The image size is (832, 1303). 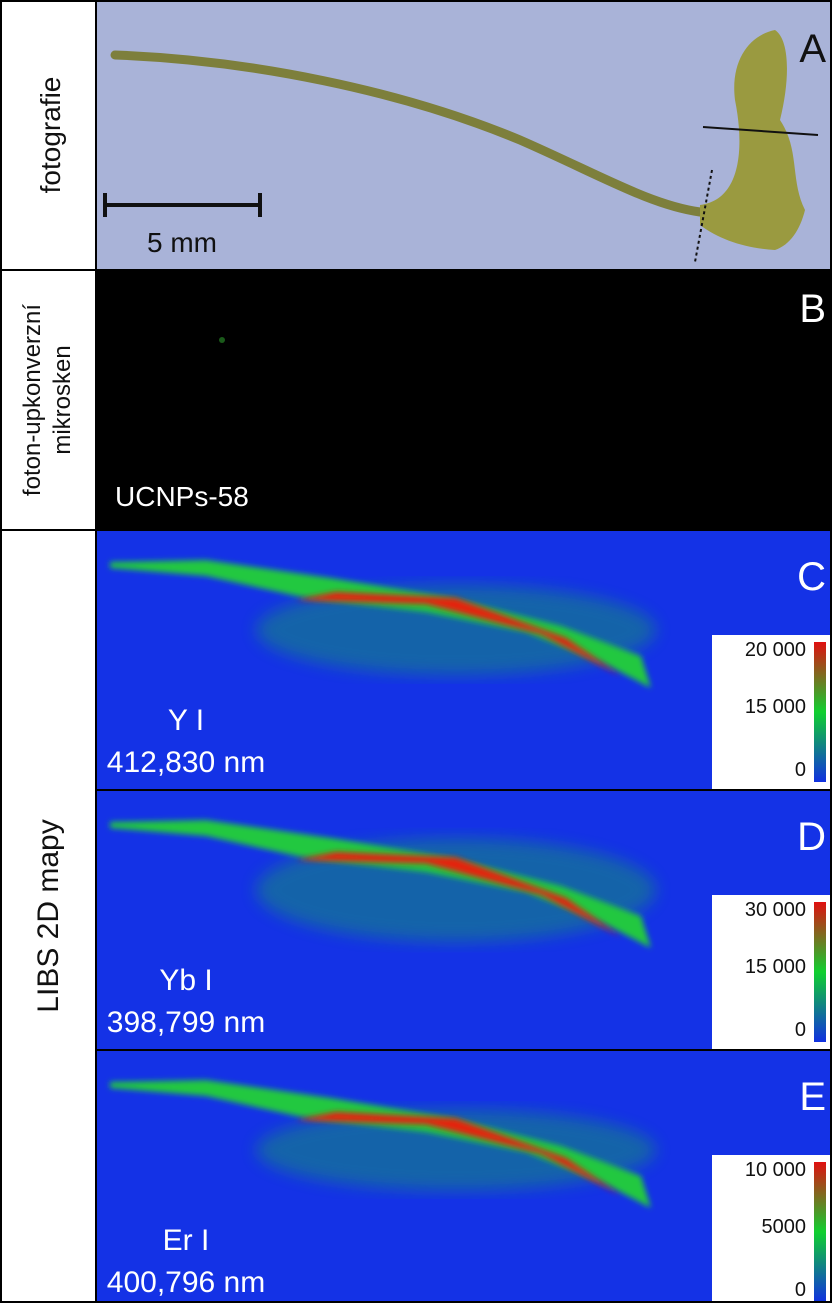 What do you see at coordinates (775, 1170) in the screenshot?
I see `colorbar-label: 10 000` at bounding box center [775, 1170].